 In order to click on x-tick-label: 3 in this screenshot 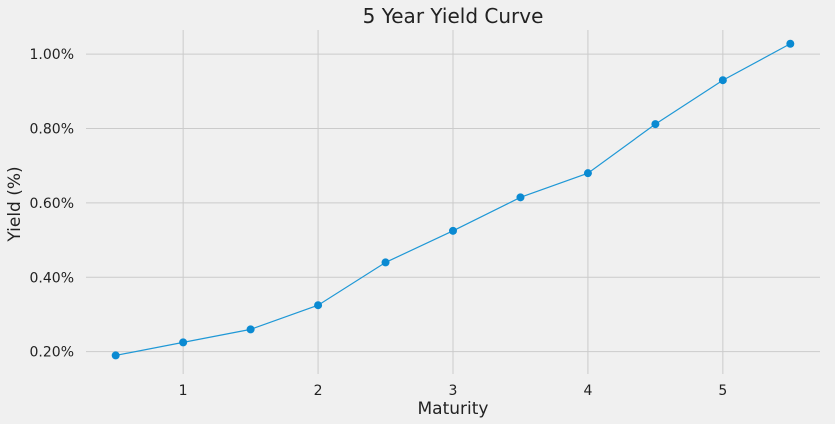, I will do `click(453, 391)`.